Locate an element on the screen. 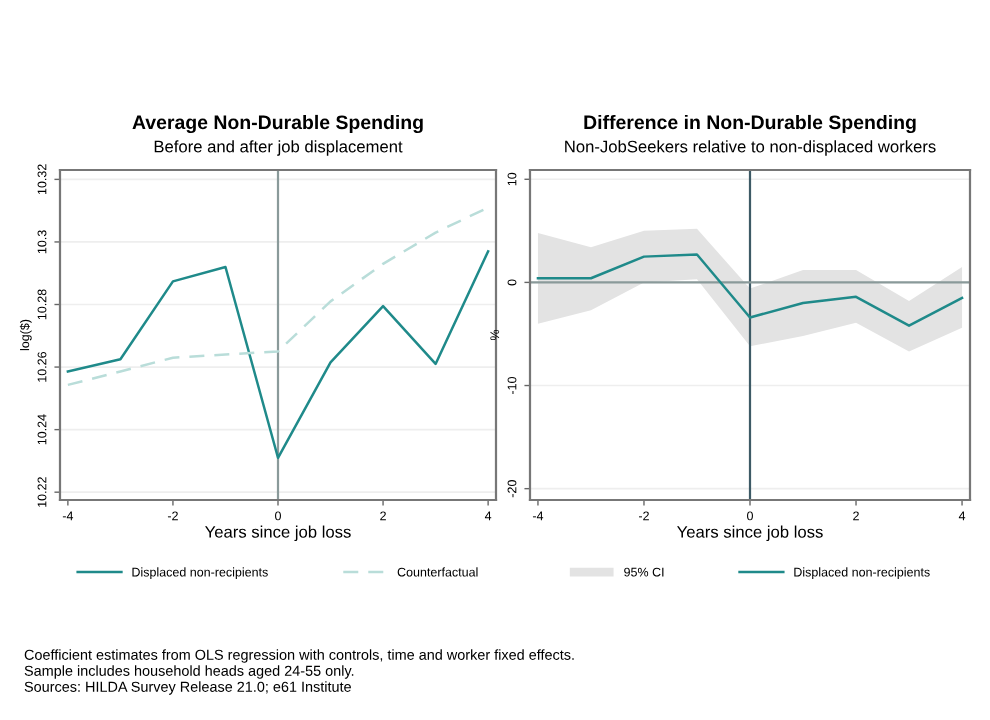 The height and width of the screenshot is (720, 990). chart-title: Difference in Non-Durable Spending is located at coordinates (750, 124).